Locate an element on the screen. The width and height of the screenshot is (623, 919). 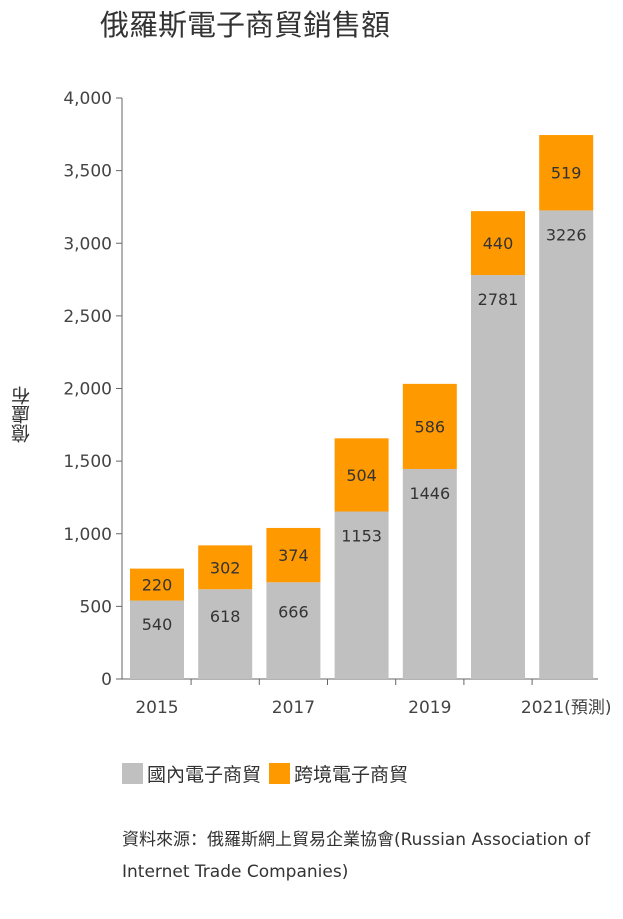
legend: 國內電子商貿 跨境電子商貿 is located at coordinates (269, 773).